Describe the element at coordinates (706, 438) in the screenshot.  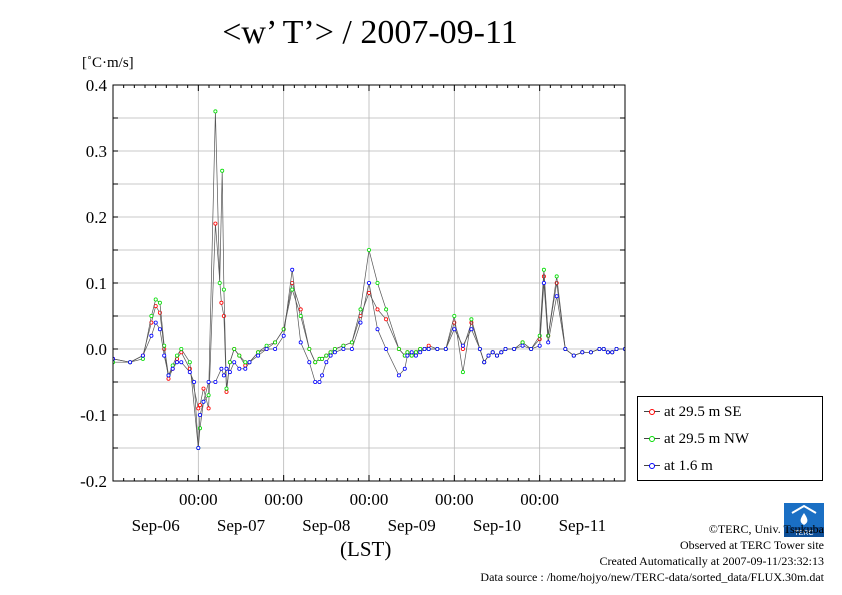
I see `legend-label-nw: at 29.5 m NW` at that location.